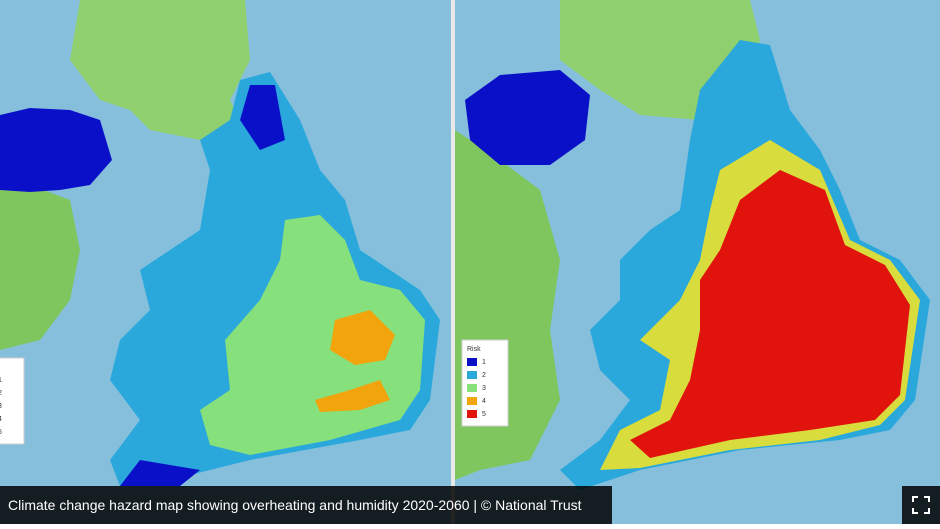 Image resolution: width=940 pixels, height=529 pixels. Describe the element at coordinates (160, 70) in the screenshot. I see `scotland` at that location.